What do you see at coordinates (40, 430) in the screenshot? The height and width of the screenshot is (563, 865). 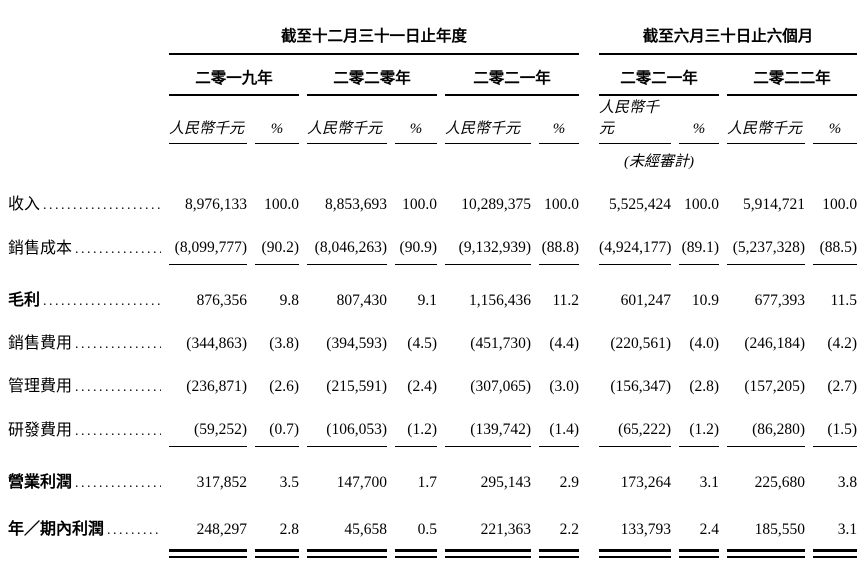 I see `row-label: 研發費用` at bounding box center [40, 430].